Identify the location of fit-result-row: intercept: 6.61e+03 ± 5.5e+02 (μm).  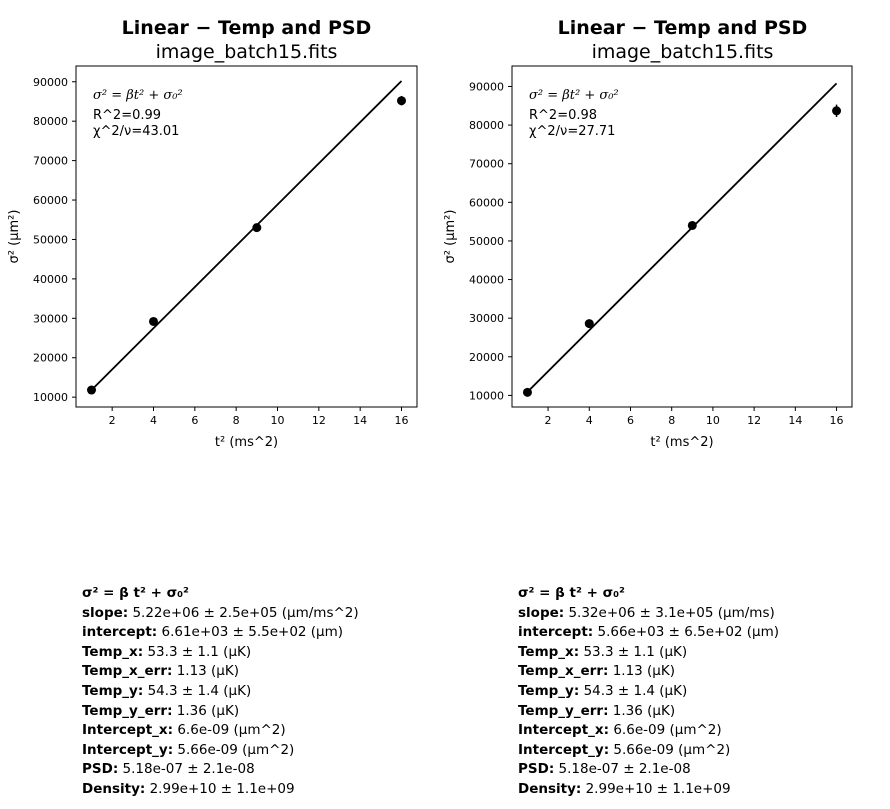
(220, 633).